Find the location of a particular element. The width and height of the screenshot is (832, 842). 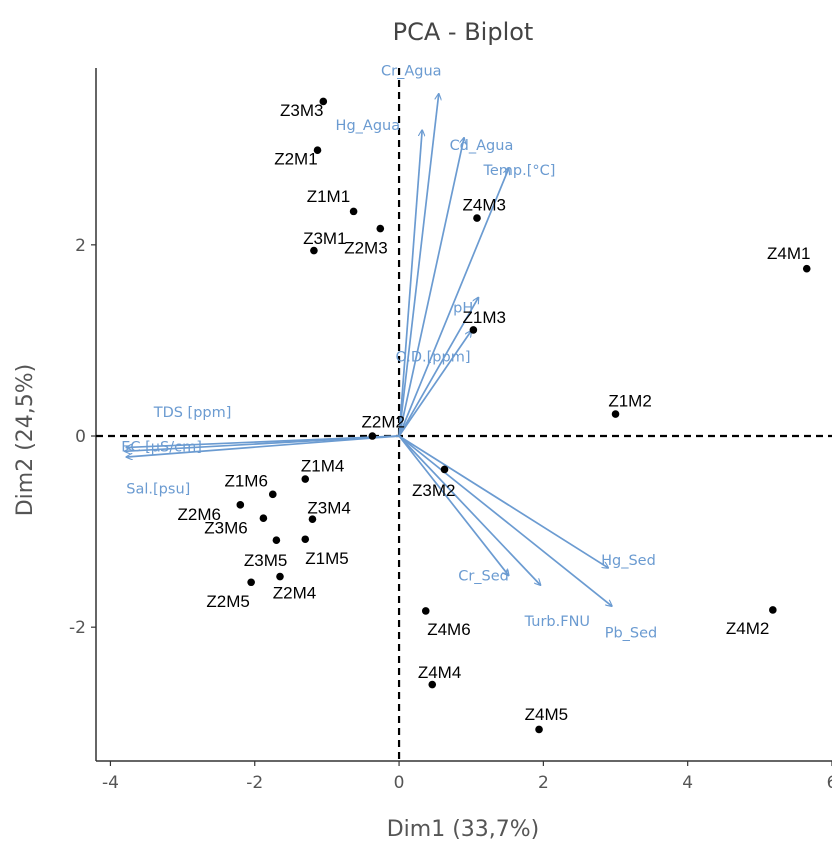

point-label: Z3M6 is located at coordinates (225, 528).